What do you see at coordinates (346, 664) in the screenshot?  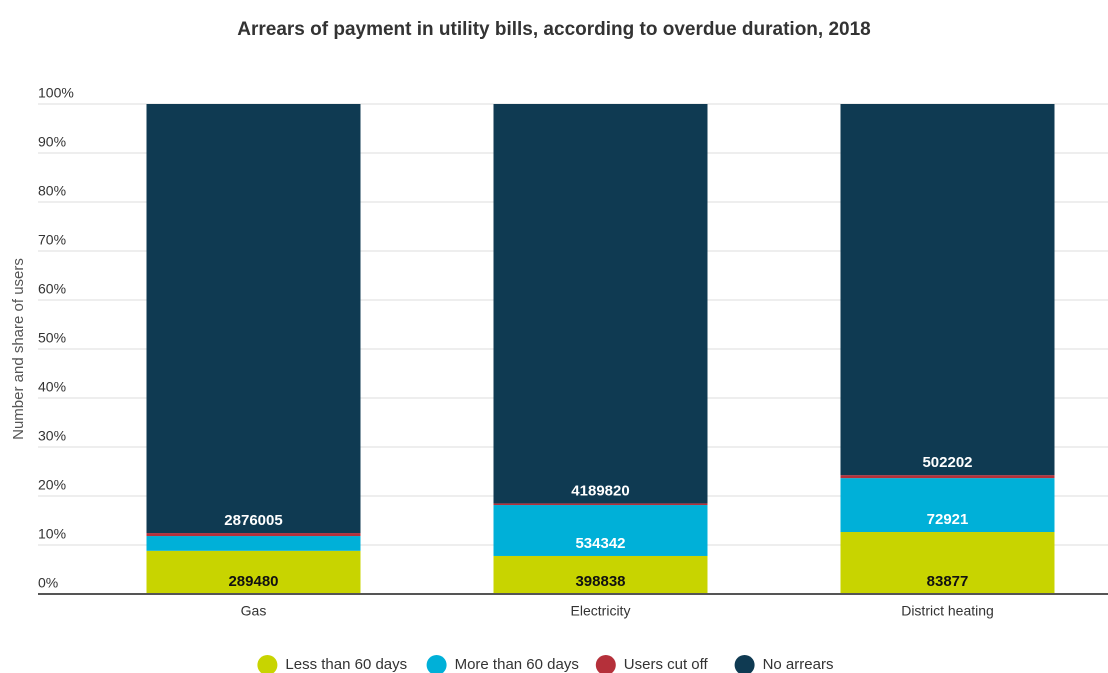 I see `legend-label: Less than 60 days` at bounding box center [346, 664].